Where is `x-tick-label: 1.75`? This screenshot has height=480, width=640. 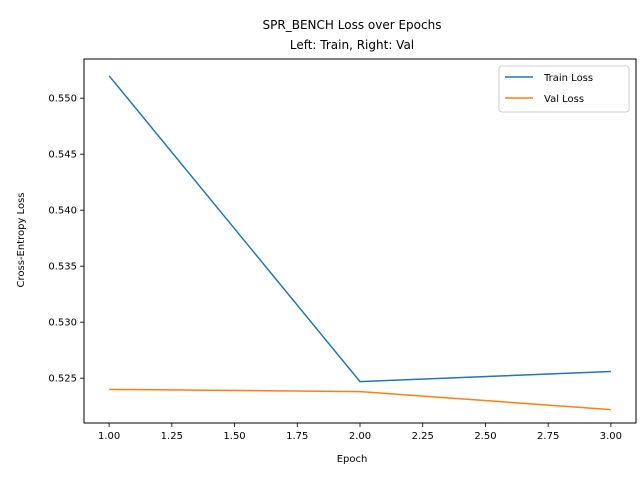 x-tick-label: 1.75 is located at coordinates (297, 436).